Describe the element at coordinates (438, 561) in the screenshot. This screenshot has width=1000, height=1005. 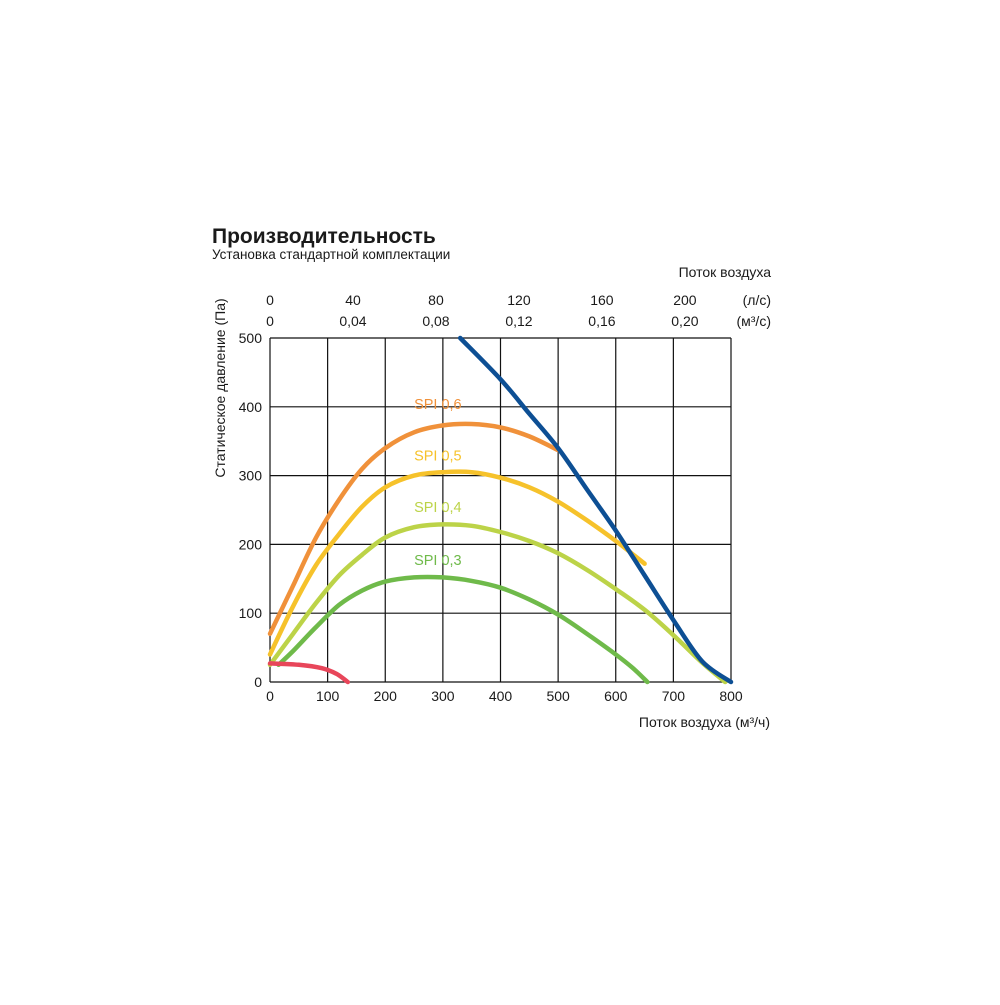
I see `series-label: SPI 0,3` at that location.